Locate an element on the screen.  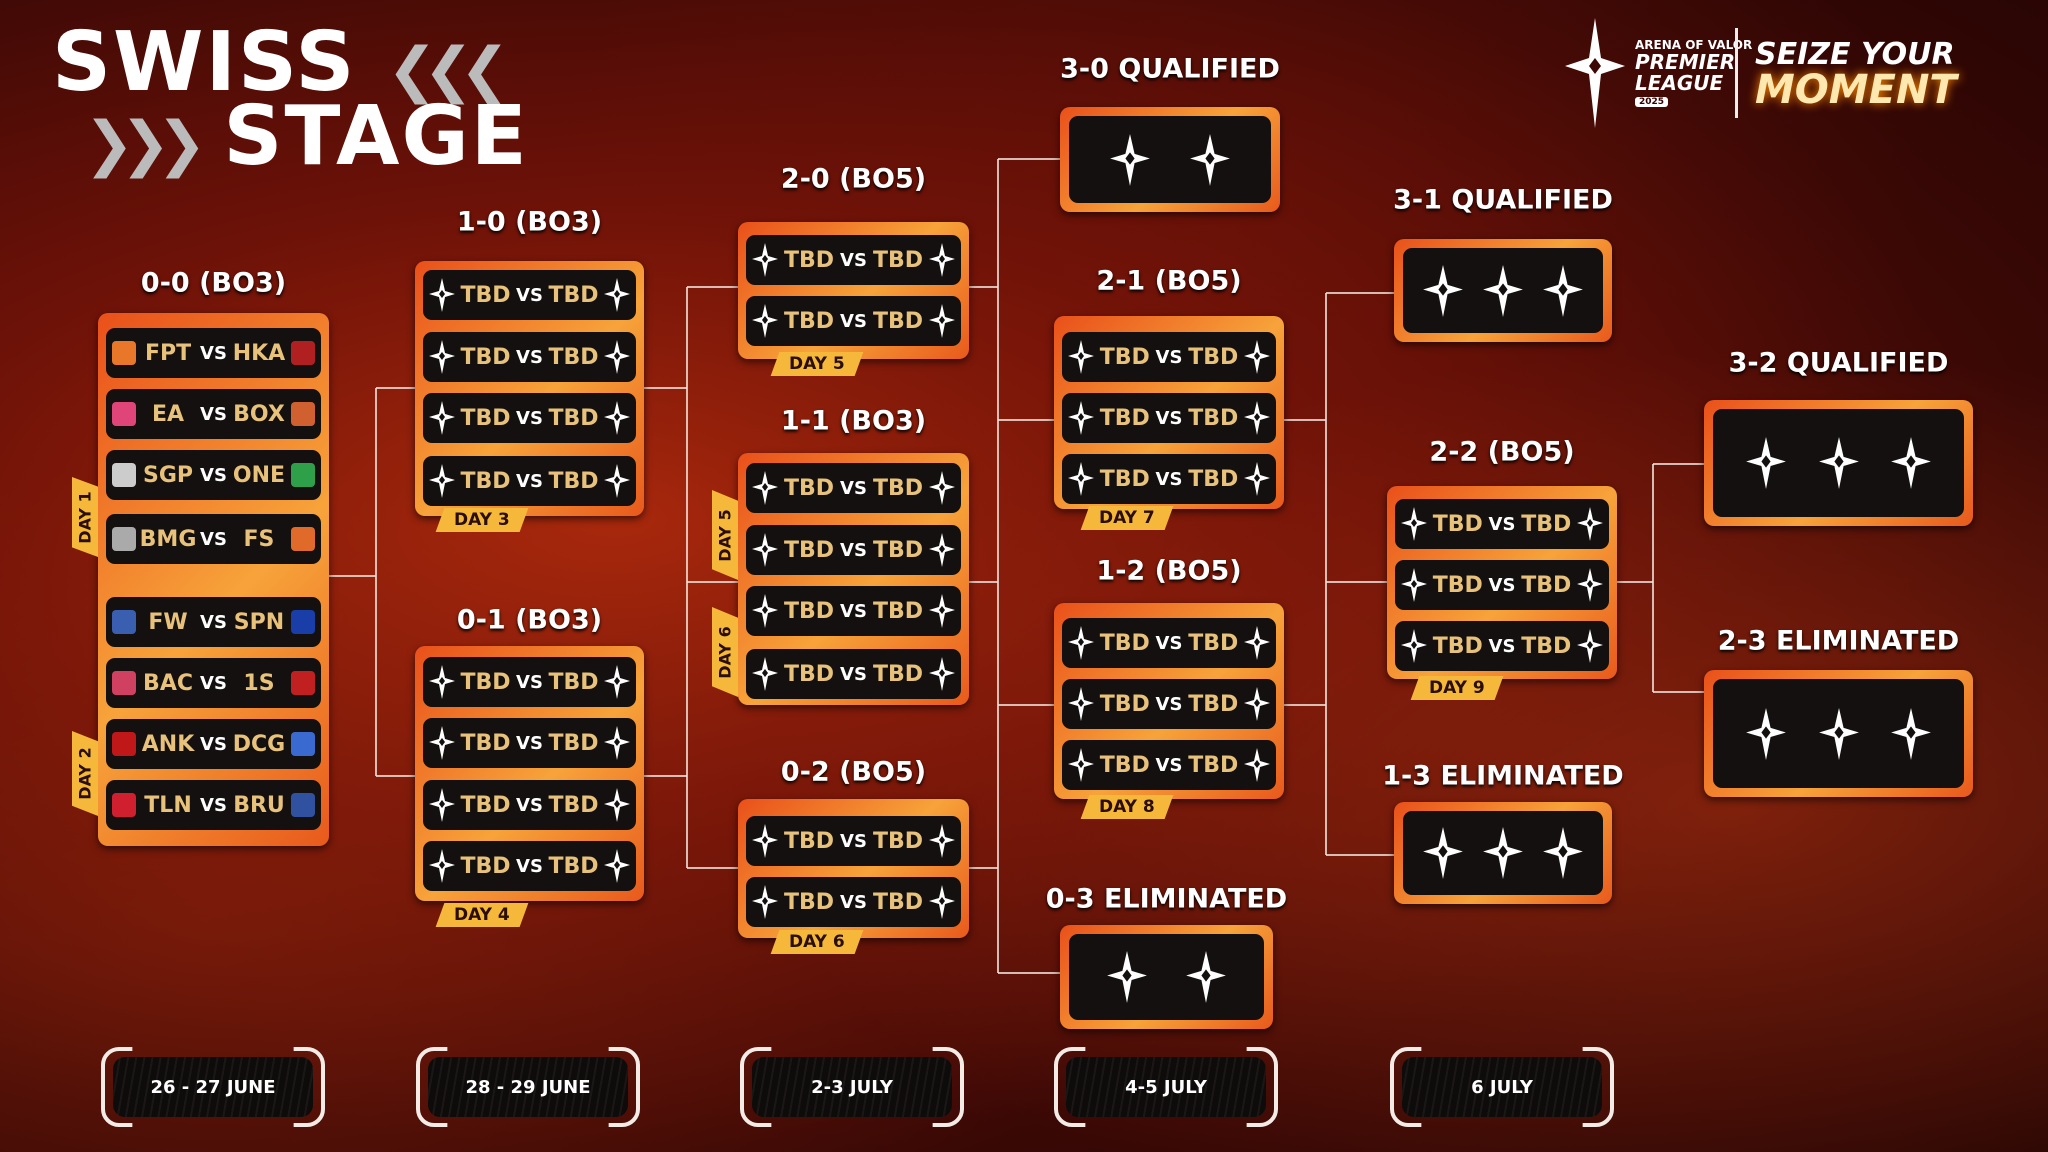
match-row: ANK VS DCG is located at coordinates (213, 744).